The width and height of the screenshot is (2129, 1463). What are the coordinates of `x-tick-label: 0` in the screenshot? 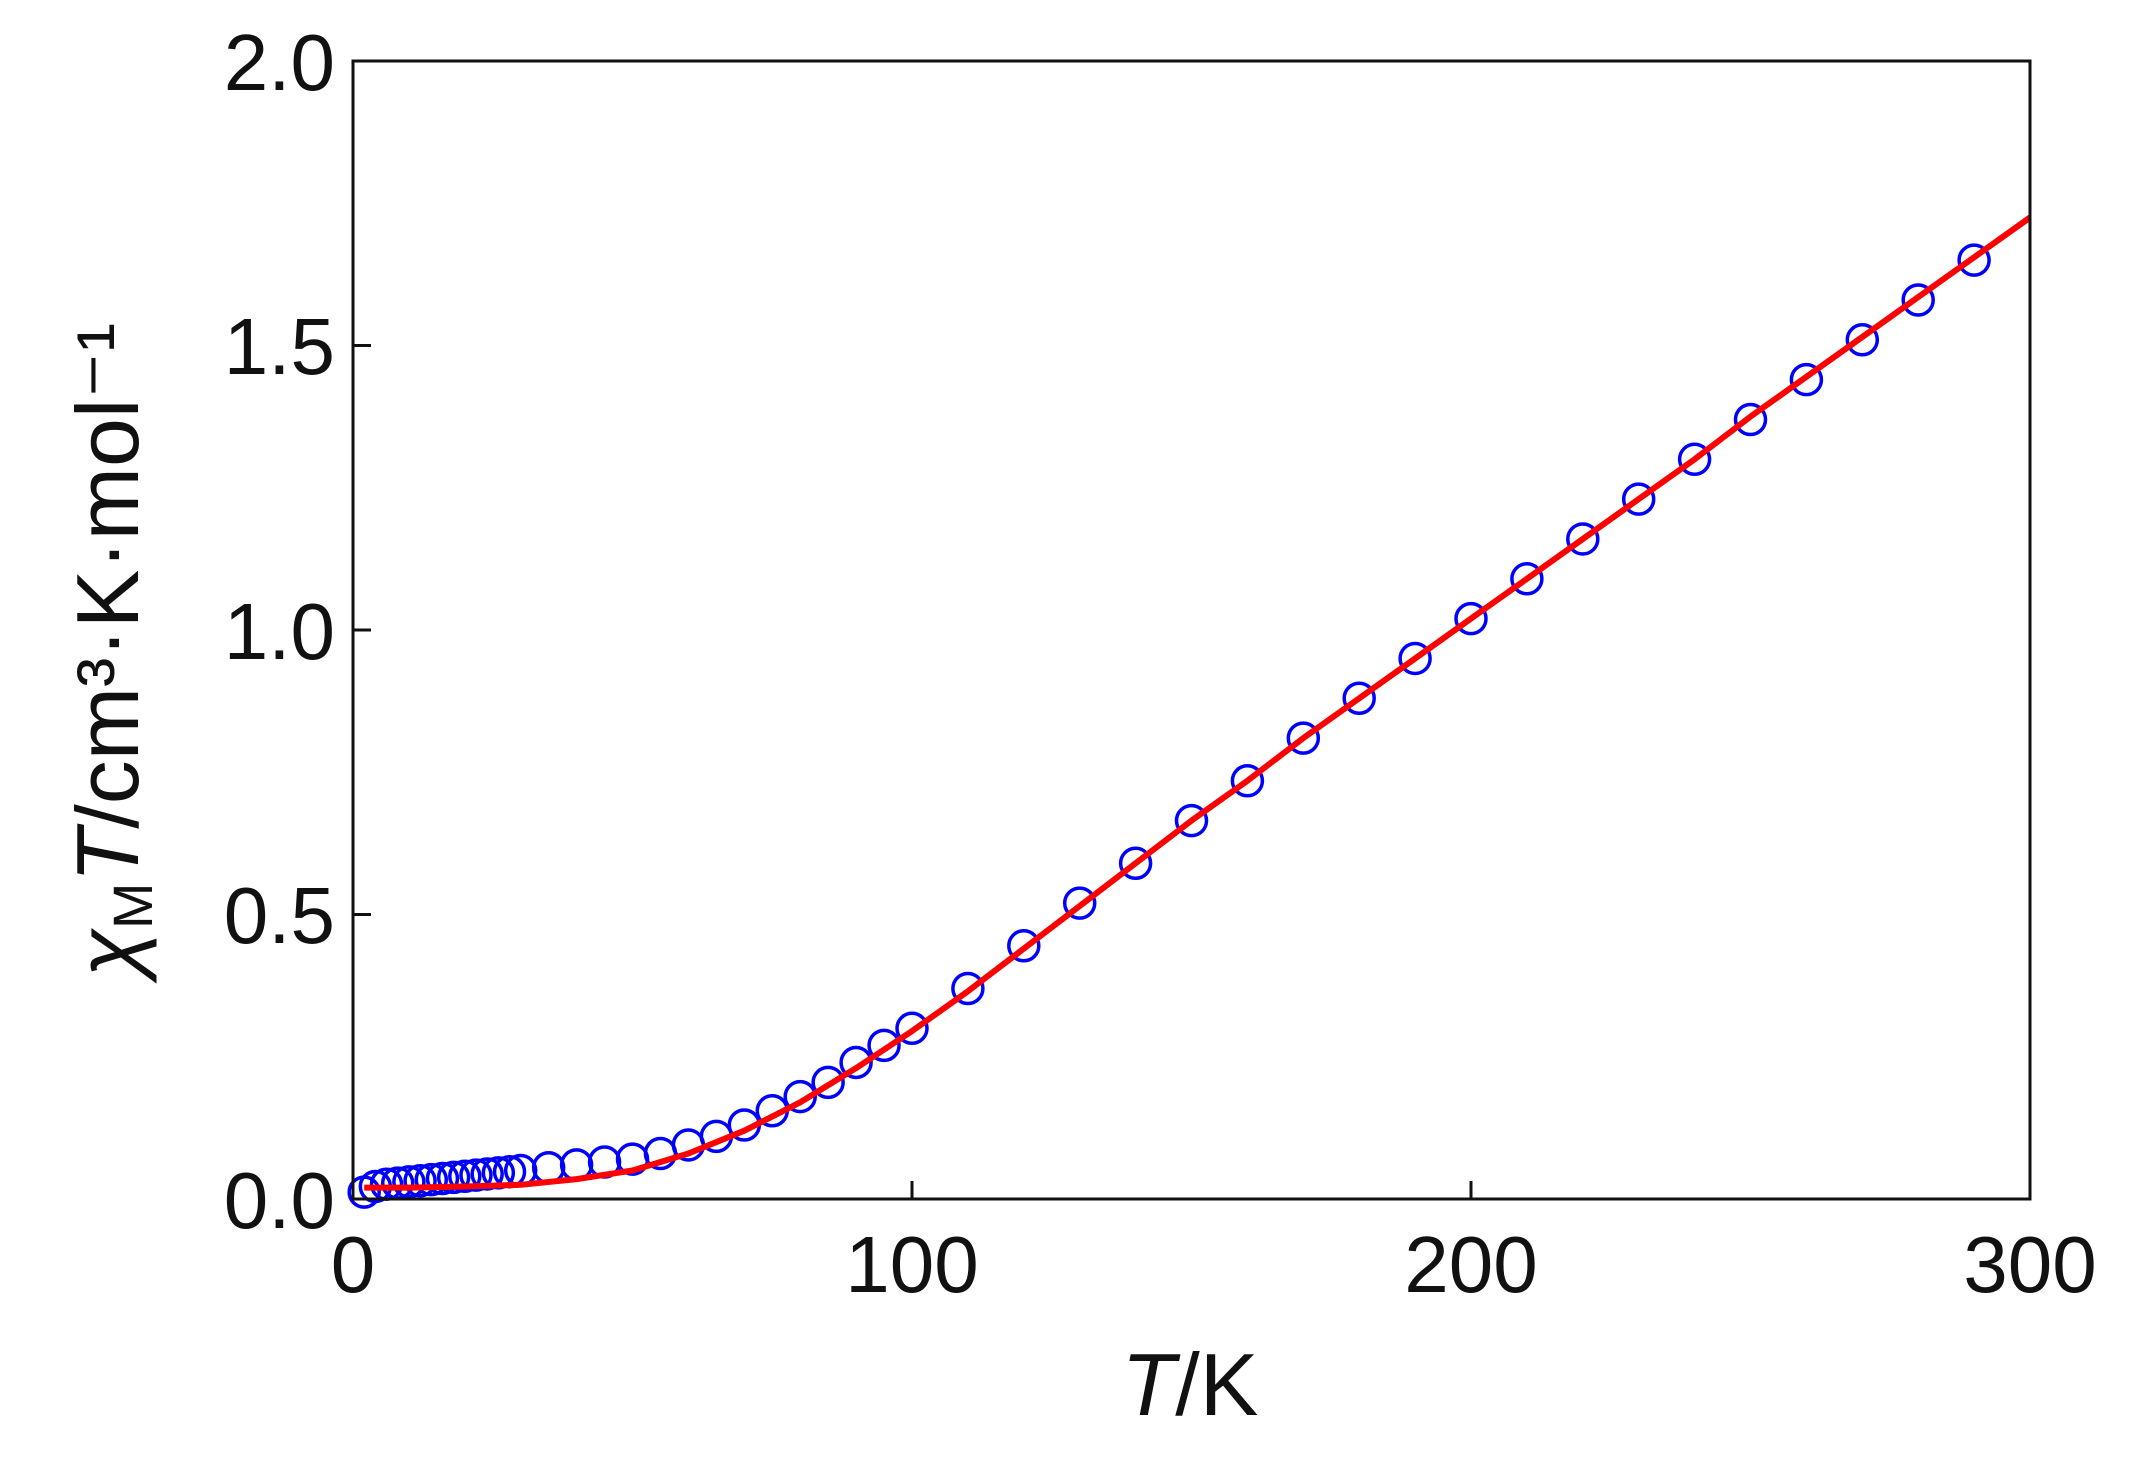 It's located at (353, 1264).